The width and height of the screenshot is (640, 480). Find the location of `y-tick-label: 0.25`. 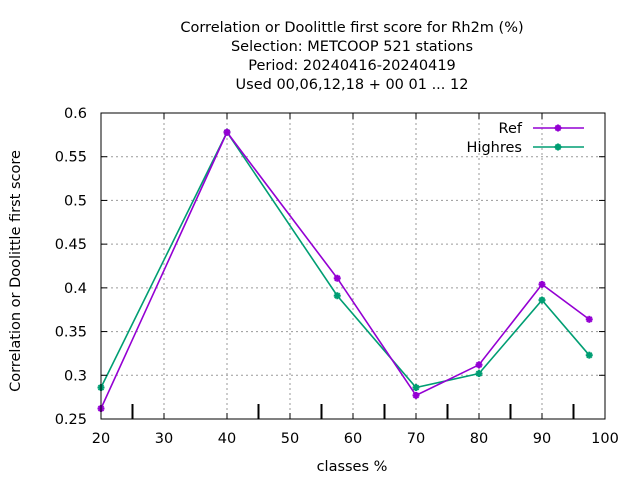

y-tick-label: 0.25 is located at coordinates (71, 420).